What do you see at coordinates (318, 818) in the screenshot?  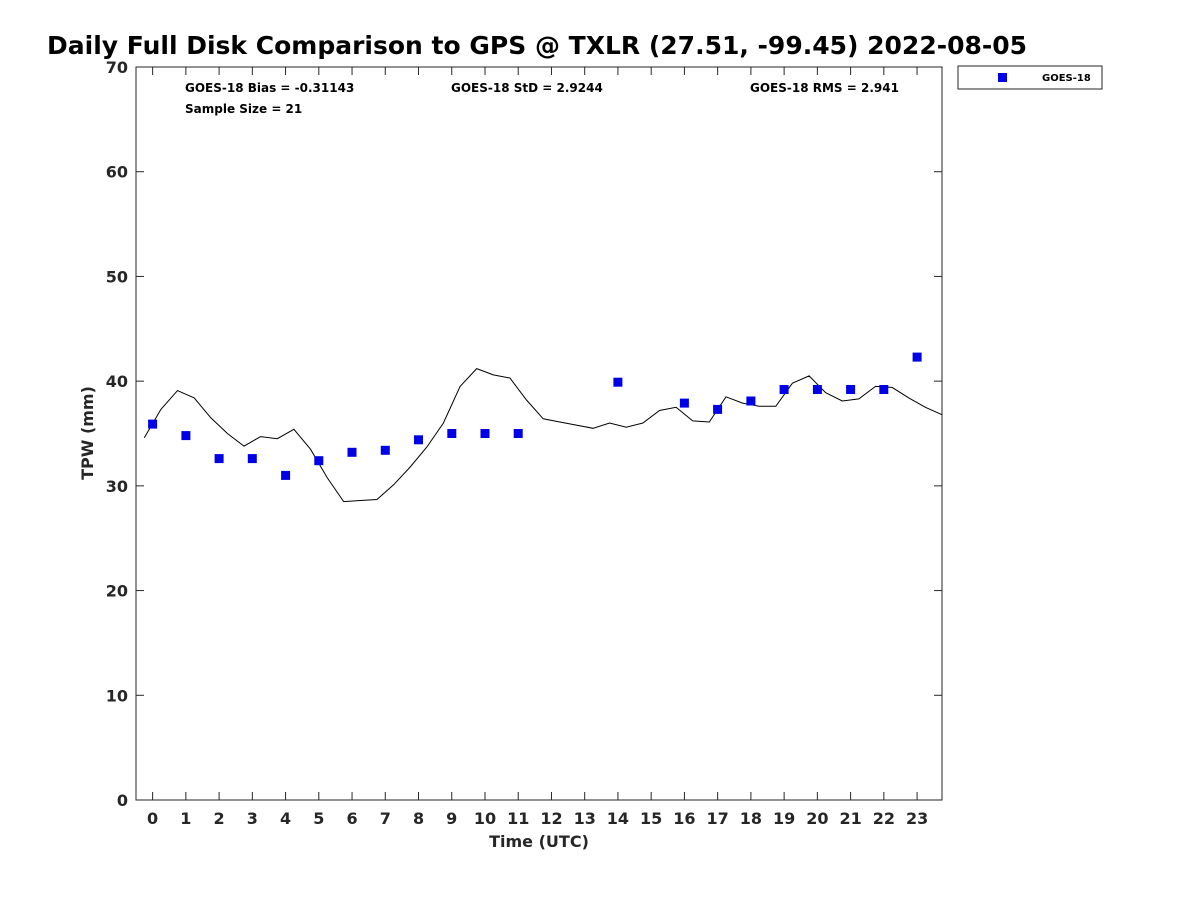 I see `x-tick-label: 5` at bounding box center [318, 818].